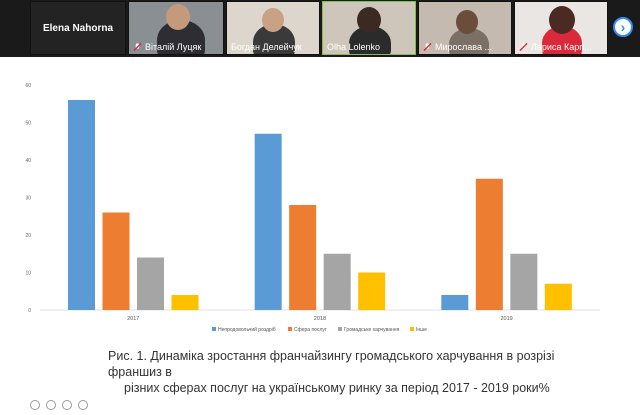 The width and height of the screenshot is (640, 415). Describe the element at coordinates (51, 405) in the screenshot. I see `zoom-out-icon` at that location.